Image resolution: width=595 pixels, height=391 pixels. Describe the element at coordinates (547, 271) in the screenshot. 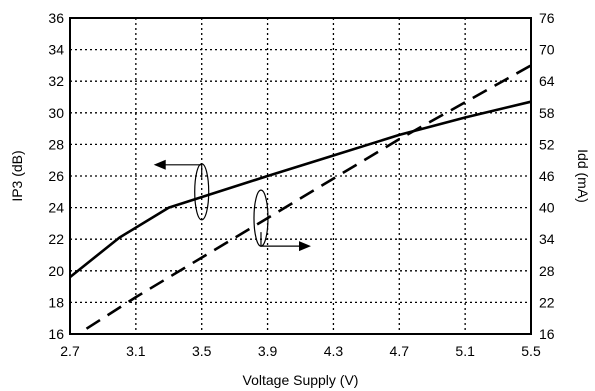

I see `right-y-tick-label: 28` at that location.